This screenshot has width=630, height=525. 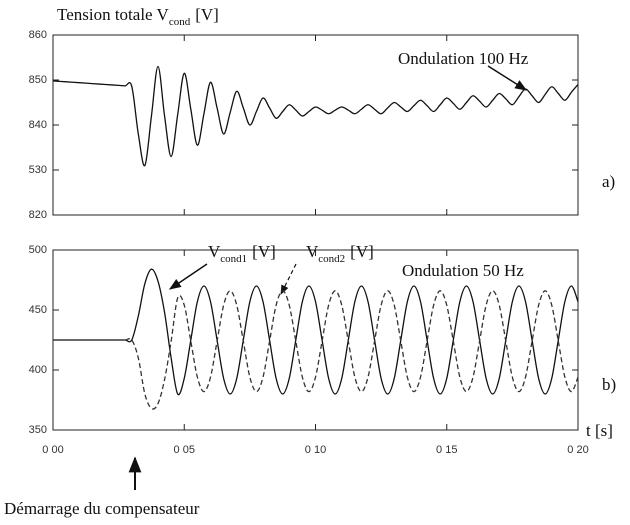 What do you see at coordinates (38, 430) in the screenshot?
I see `y-tick-label: 350` at bounding box center [38, 430].